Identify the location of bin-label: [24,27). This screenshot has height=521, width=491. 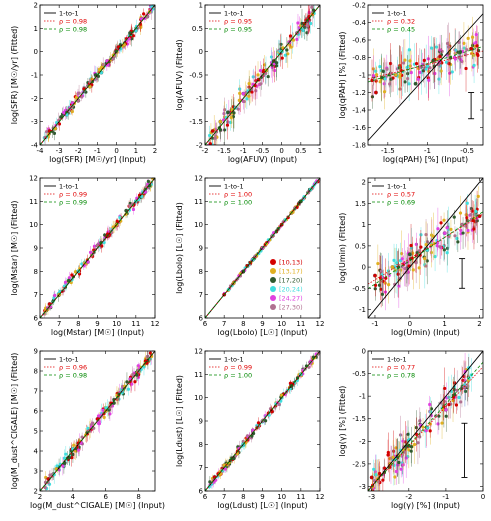
(291, 299).